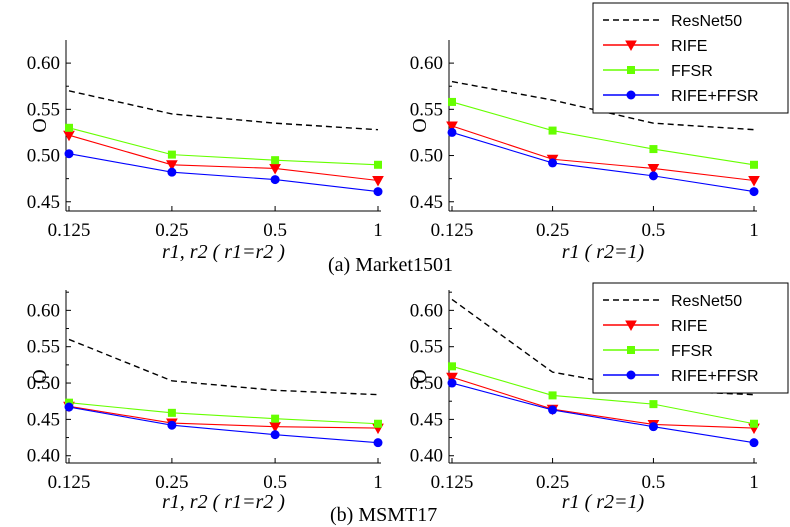 Image resolution: width=790 pixels, height=527 pixels. Describe the element at coordinates (631, 46) in the screenshot. I see `marker-rife-legend0` at that location.